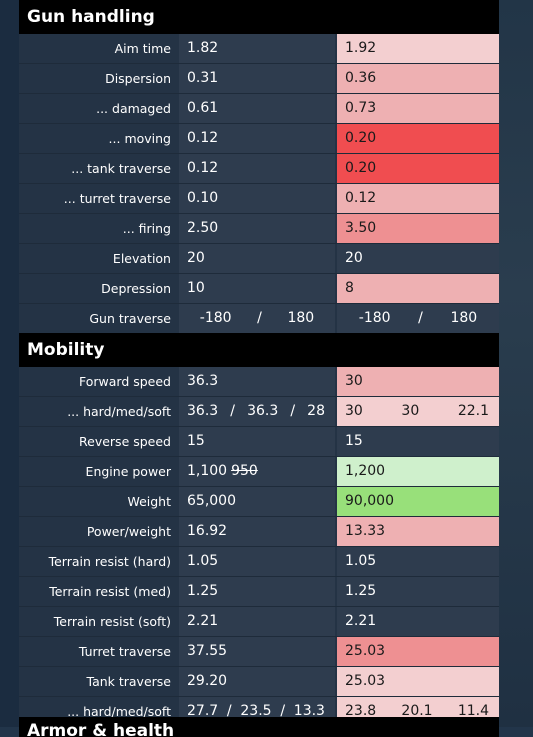 This screenshot has width=533, height=737. What do you see at coordinates (316, 411) in the screenshot?
I see `value-part: 28` at bounding box center [316, 411].